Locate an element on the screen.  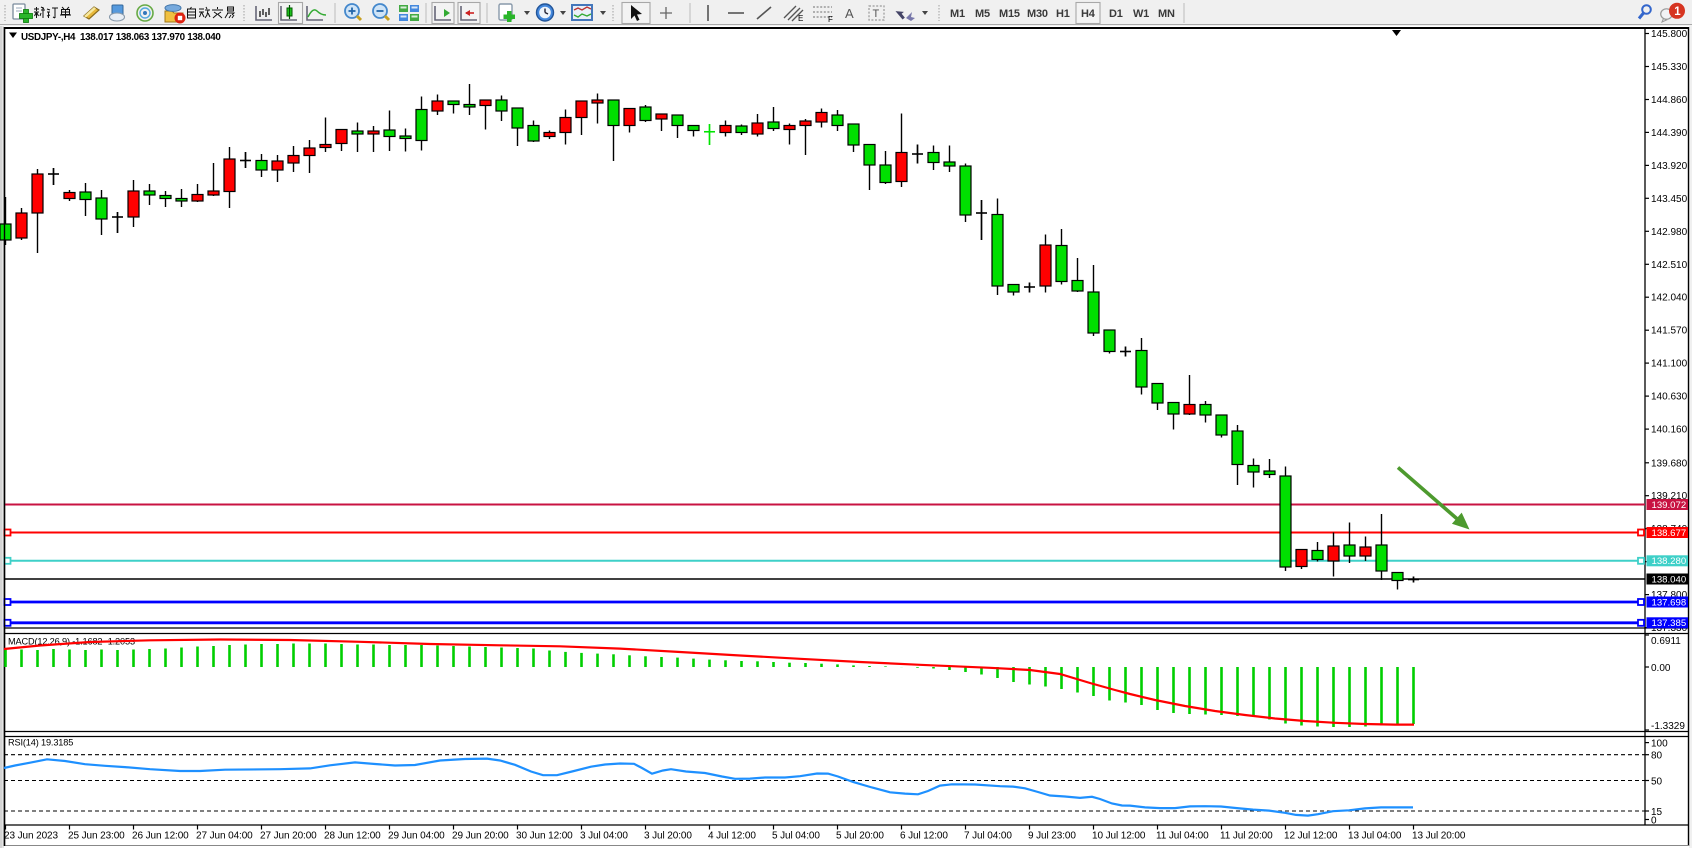
svg-text: 142.040 is located at coordinates (1669, 298).